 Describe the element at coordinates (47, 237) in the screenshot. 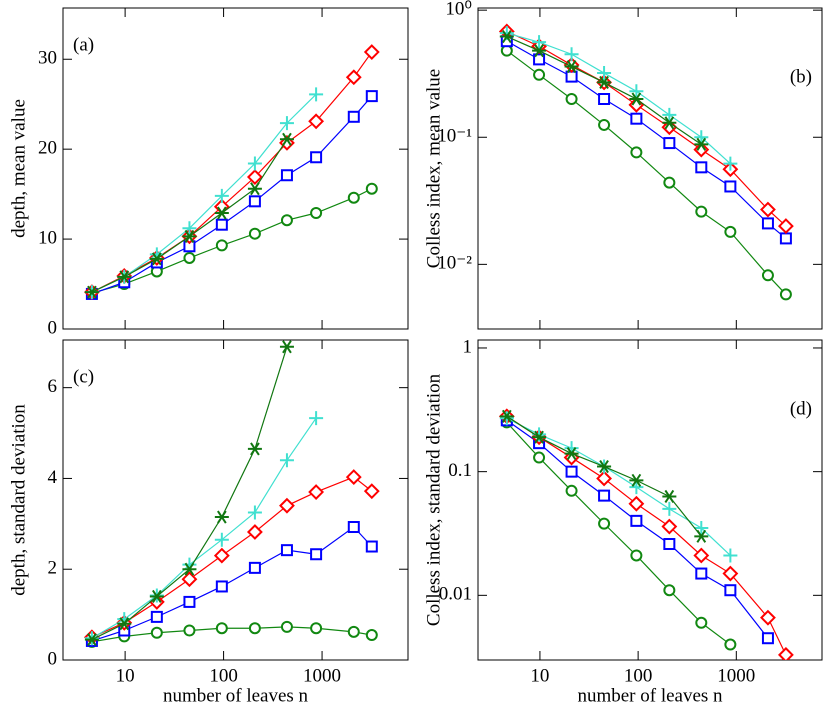

I see `y-tick-label: 10` at that location.